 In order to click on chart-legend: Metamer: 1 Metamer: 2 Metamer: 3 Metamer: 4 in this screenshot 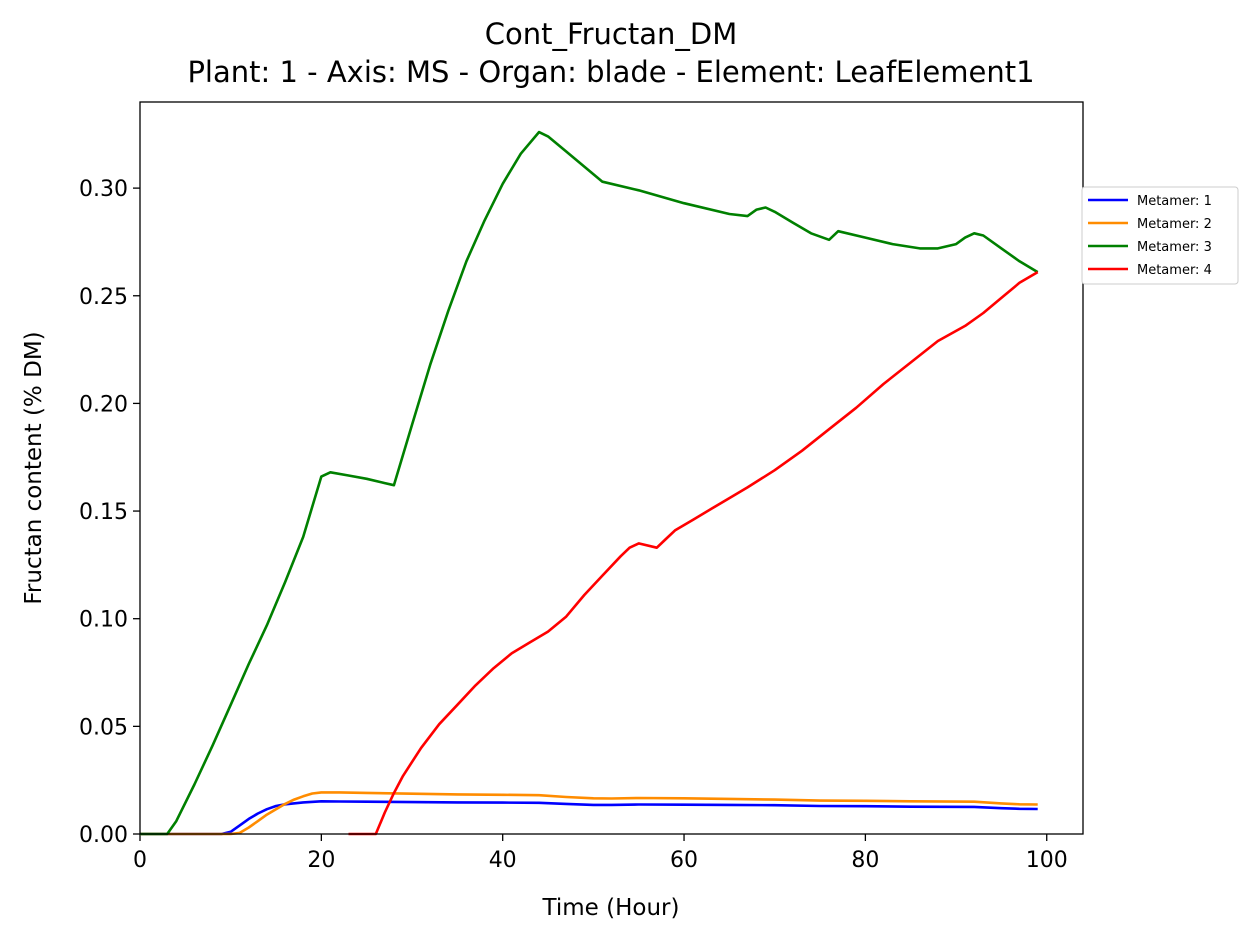, I will do `click(1160, 235)`.